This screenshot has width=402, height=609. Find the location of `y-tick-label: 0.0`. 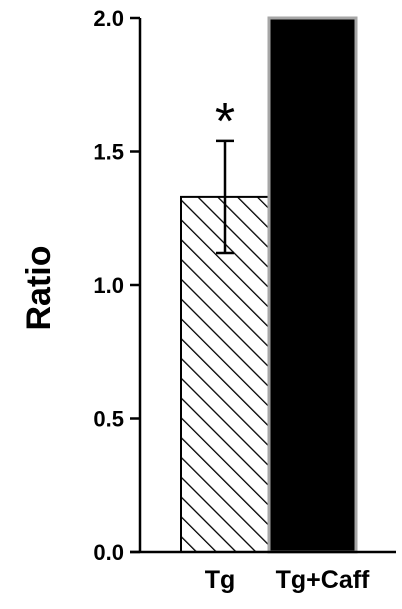

y-tick-label: 0.0 is located at coordinates (108, 552).